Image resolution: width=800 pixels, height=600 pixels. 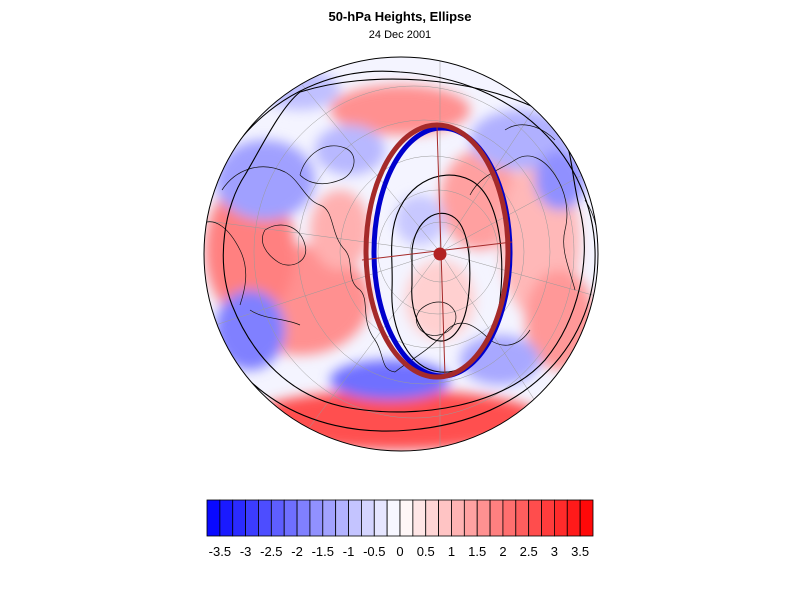 What do you see at coordinates (554, 551) in the screenshot?
I see `colorbar-tick-label: 3` at bounding box center [554, 551].